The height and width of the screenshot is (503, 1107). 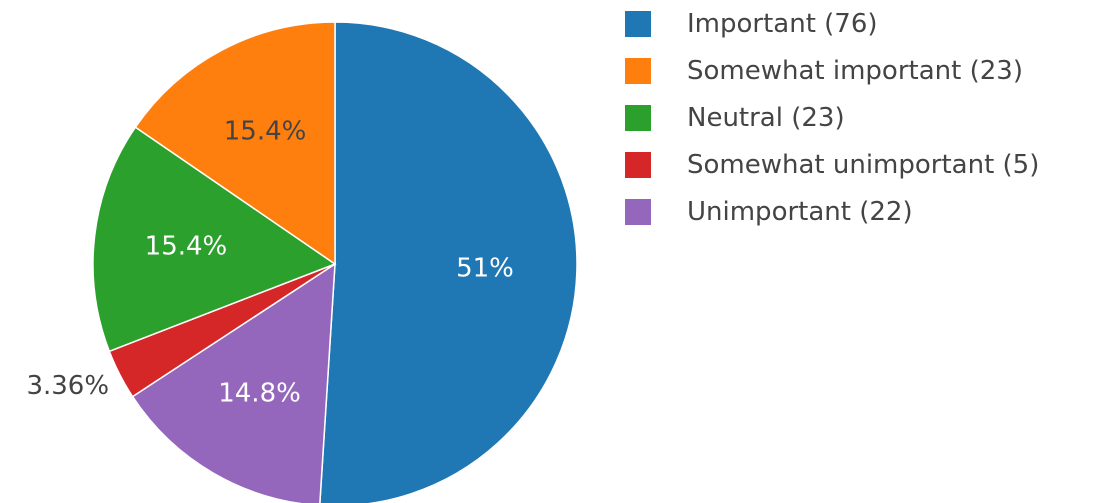 I want to click on slice-label-important: 51%, so click(x=485, y=269).